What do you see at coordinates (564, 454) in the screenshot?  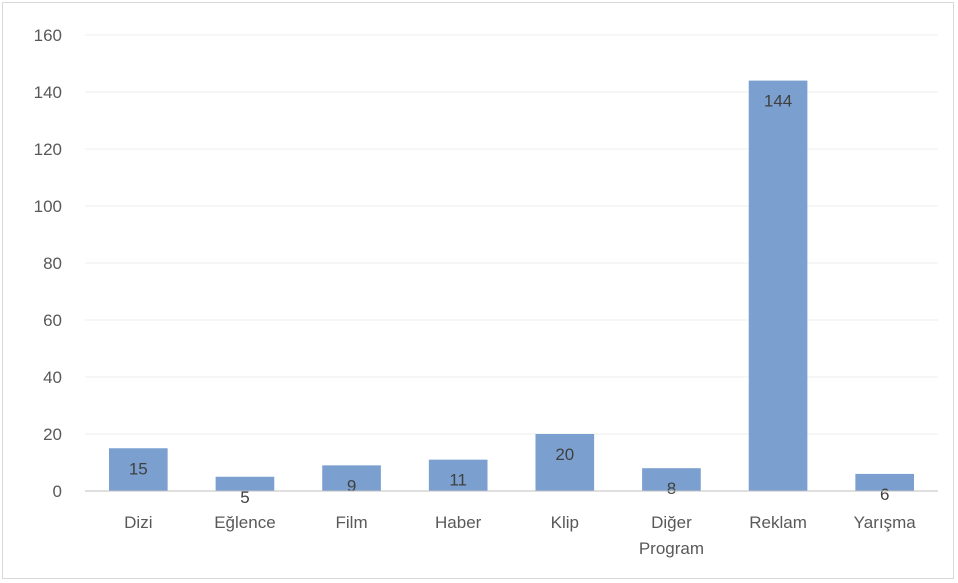 I see `data-label: 20` at bounding box center [564, 454].